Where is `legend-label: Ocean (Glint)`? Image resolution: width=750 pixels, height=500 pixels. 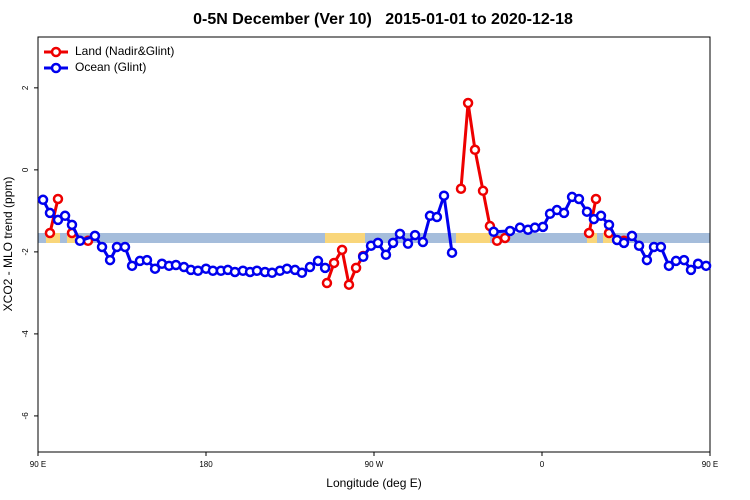
legend-label: Ocean (Glint) is located at coordinates (110, 67).